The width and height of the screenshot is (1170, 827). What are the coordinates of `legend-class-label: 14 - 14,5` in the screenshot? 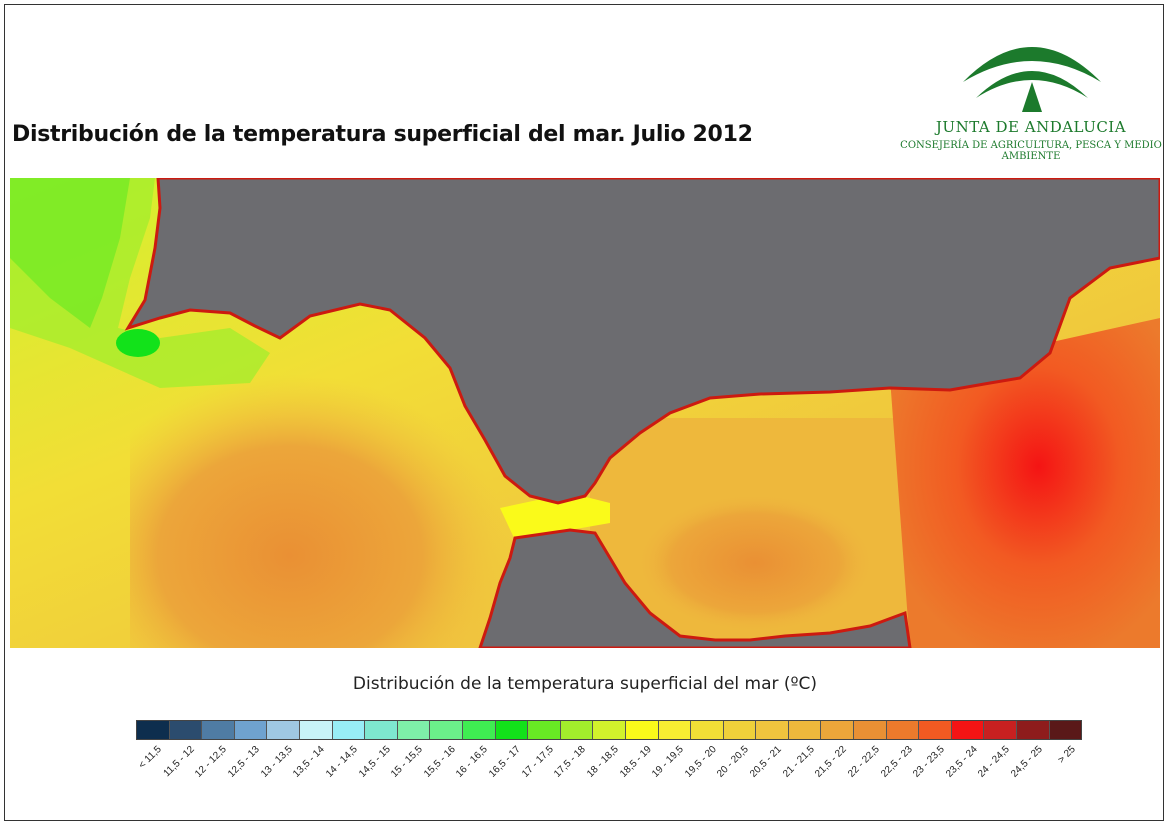 It's located at (342, 762).